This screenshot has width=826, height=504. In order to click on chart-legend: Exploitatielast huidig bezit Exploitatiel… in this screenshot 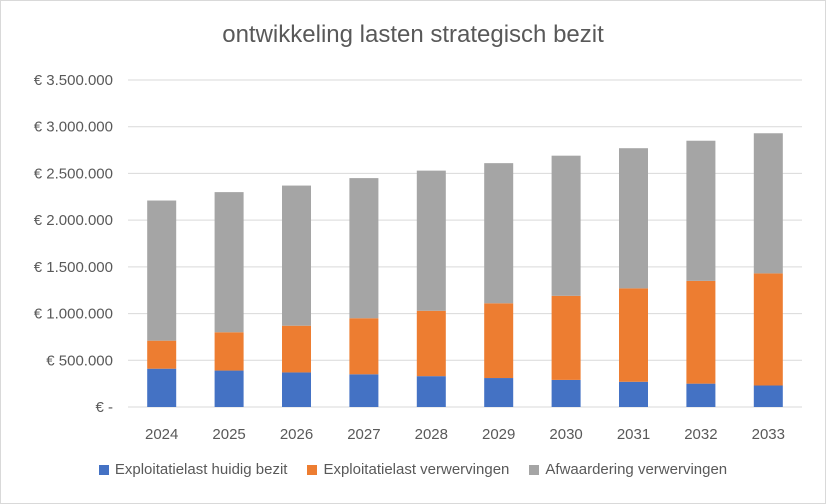, I will do `click(413, 469)`.